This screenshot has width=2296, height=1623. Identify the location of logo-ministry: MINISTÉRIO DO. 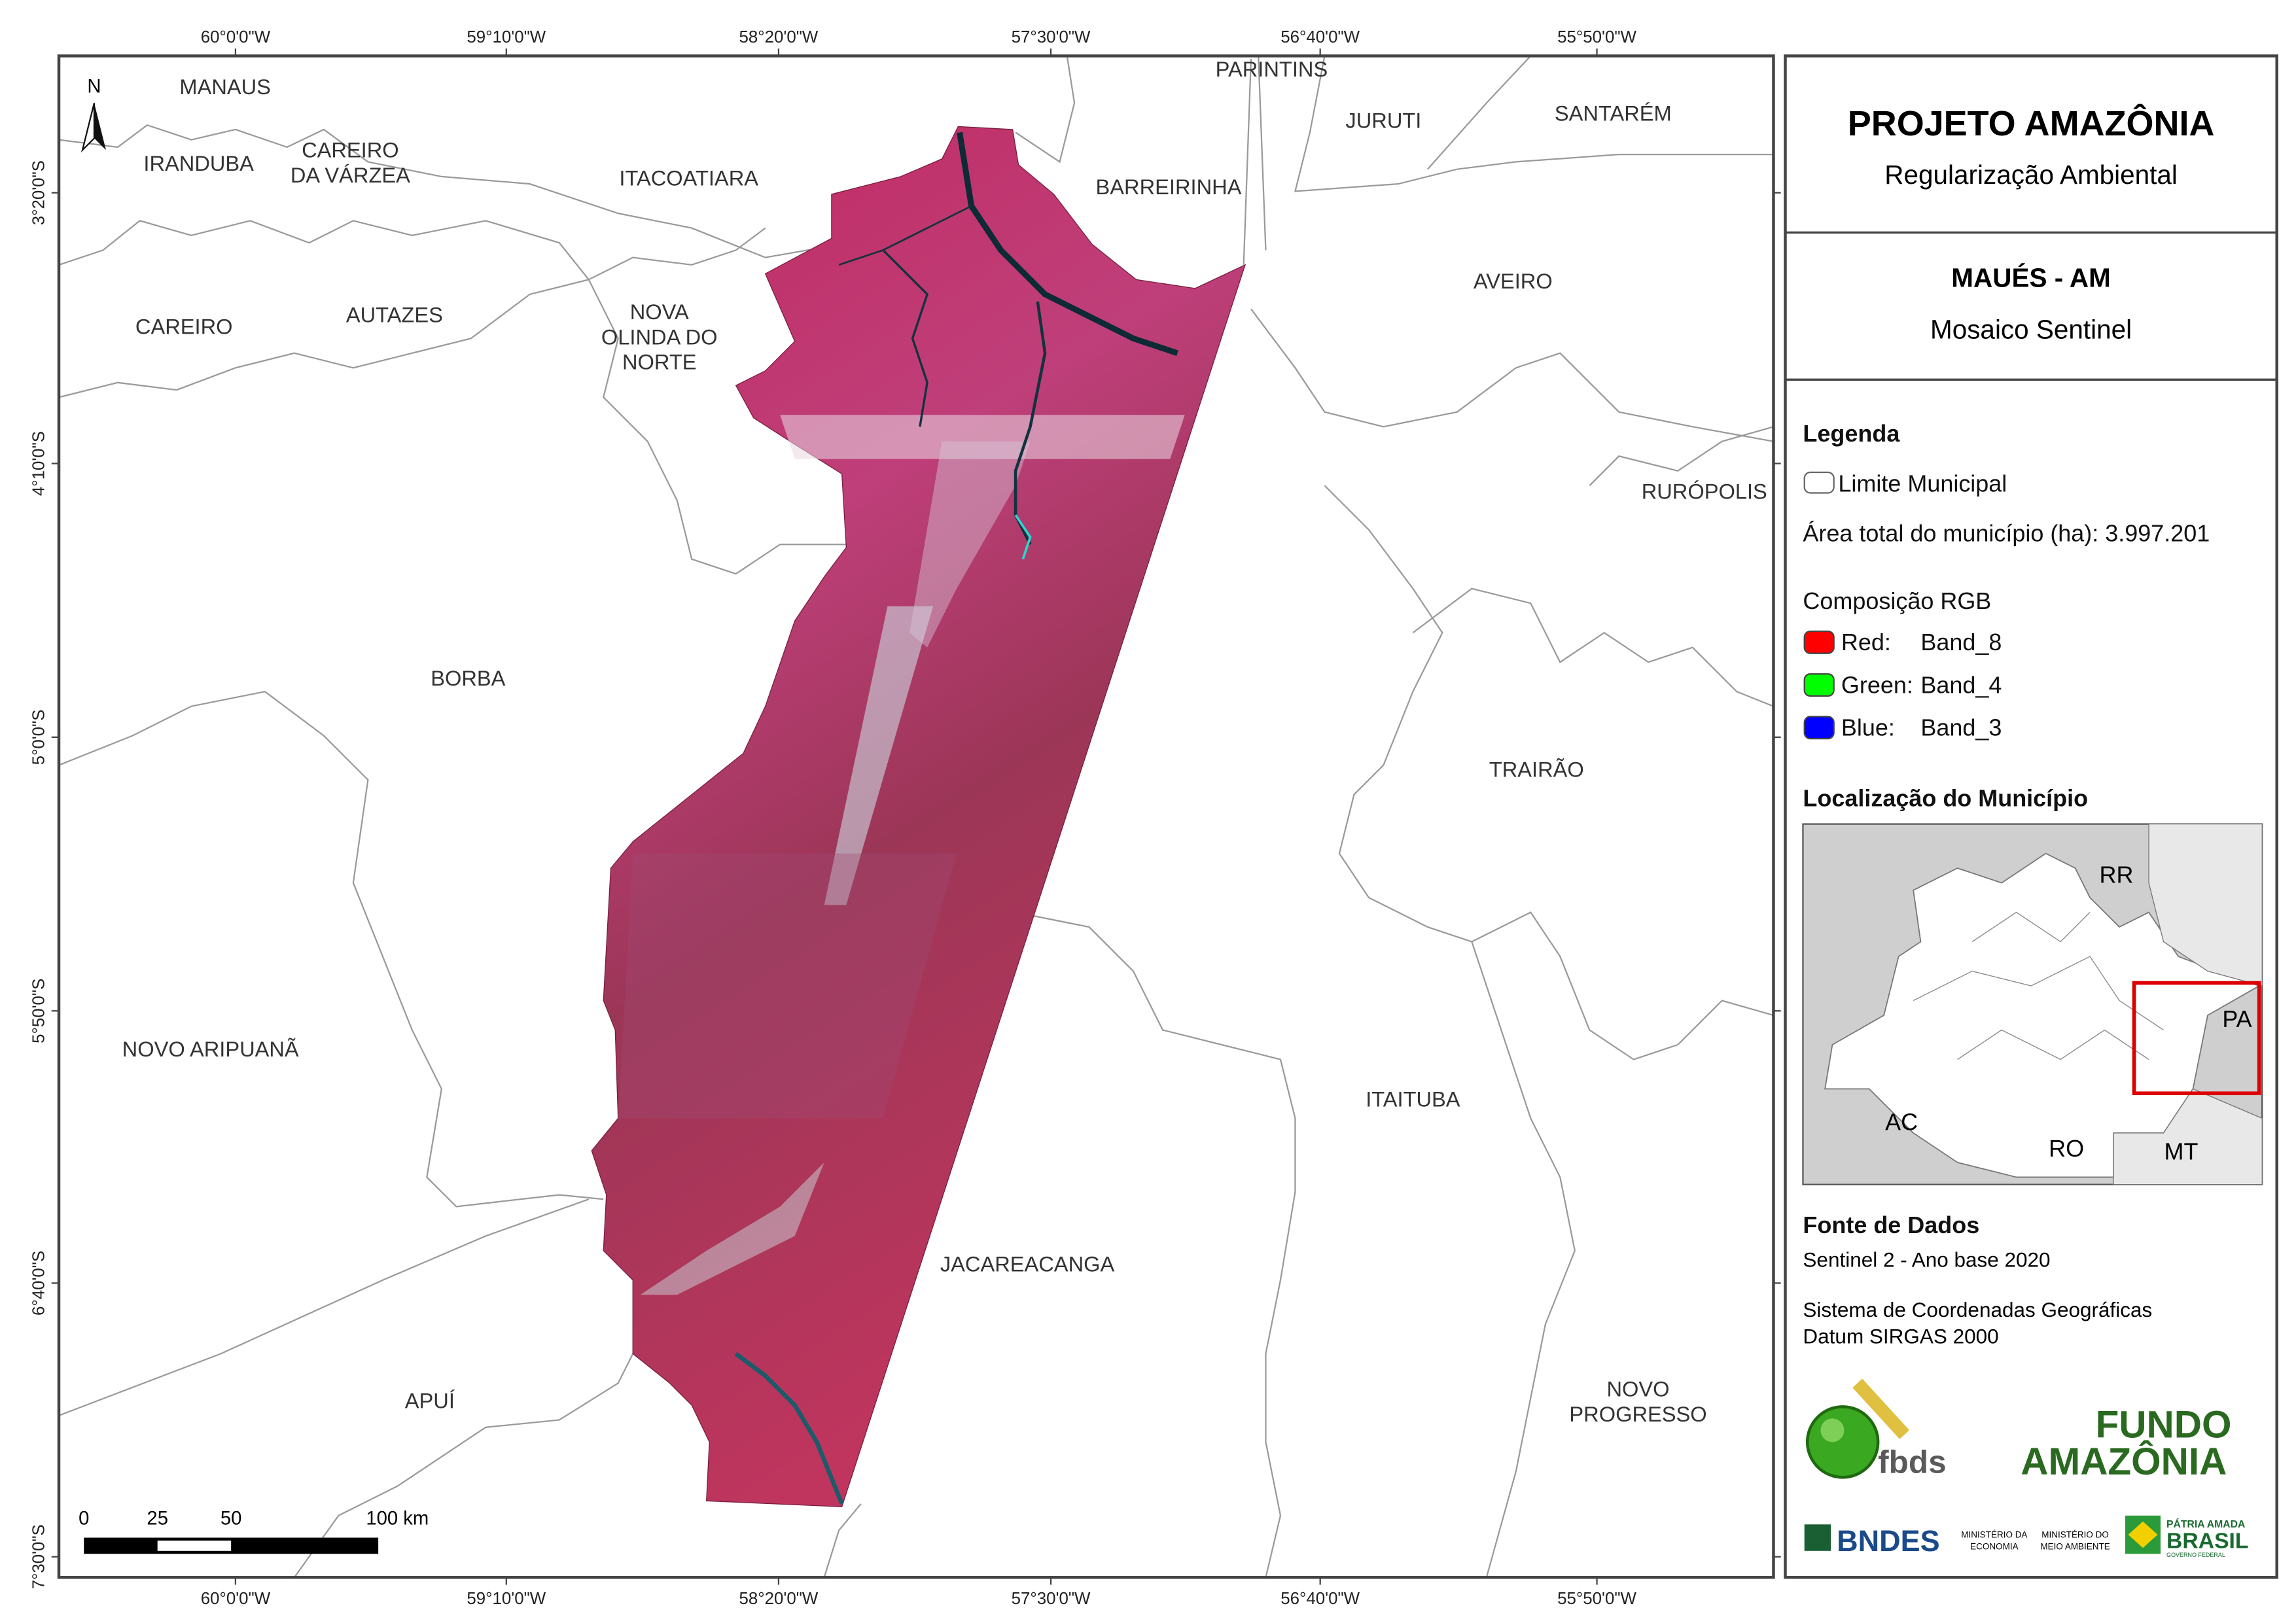
(2075, 1535).